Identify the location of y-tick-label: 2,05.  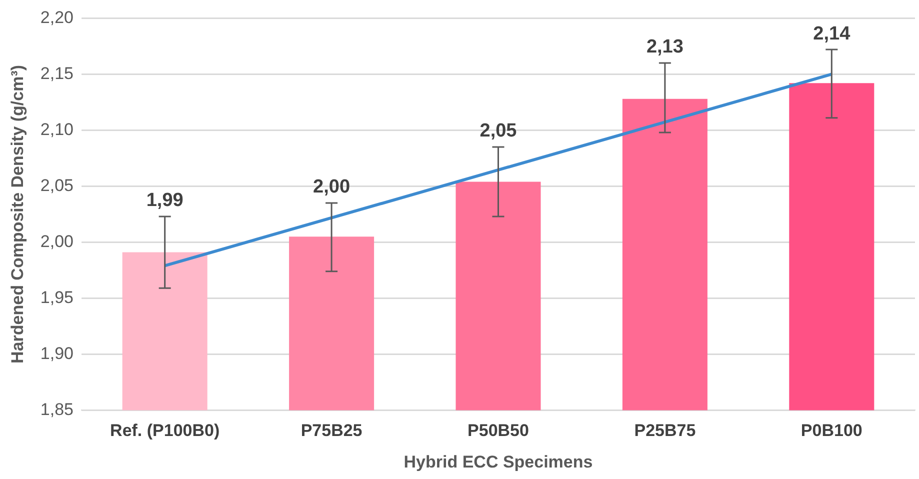
(57, 185).